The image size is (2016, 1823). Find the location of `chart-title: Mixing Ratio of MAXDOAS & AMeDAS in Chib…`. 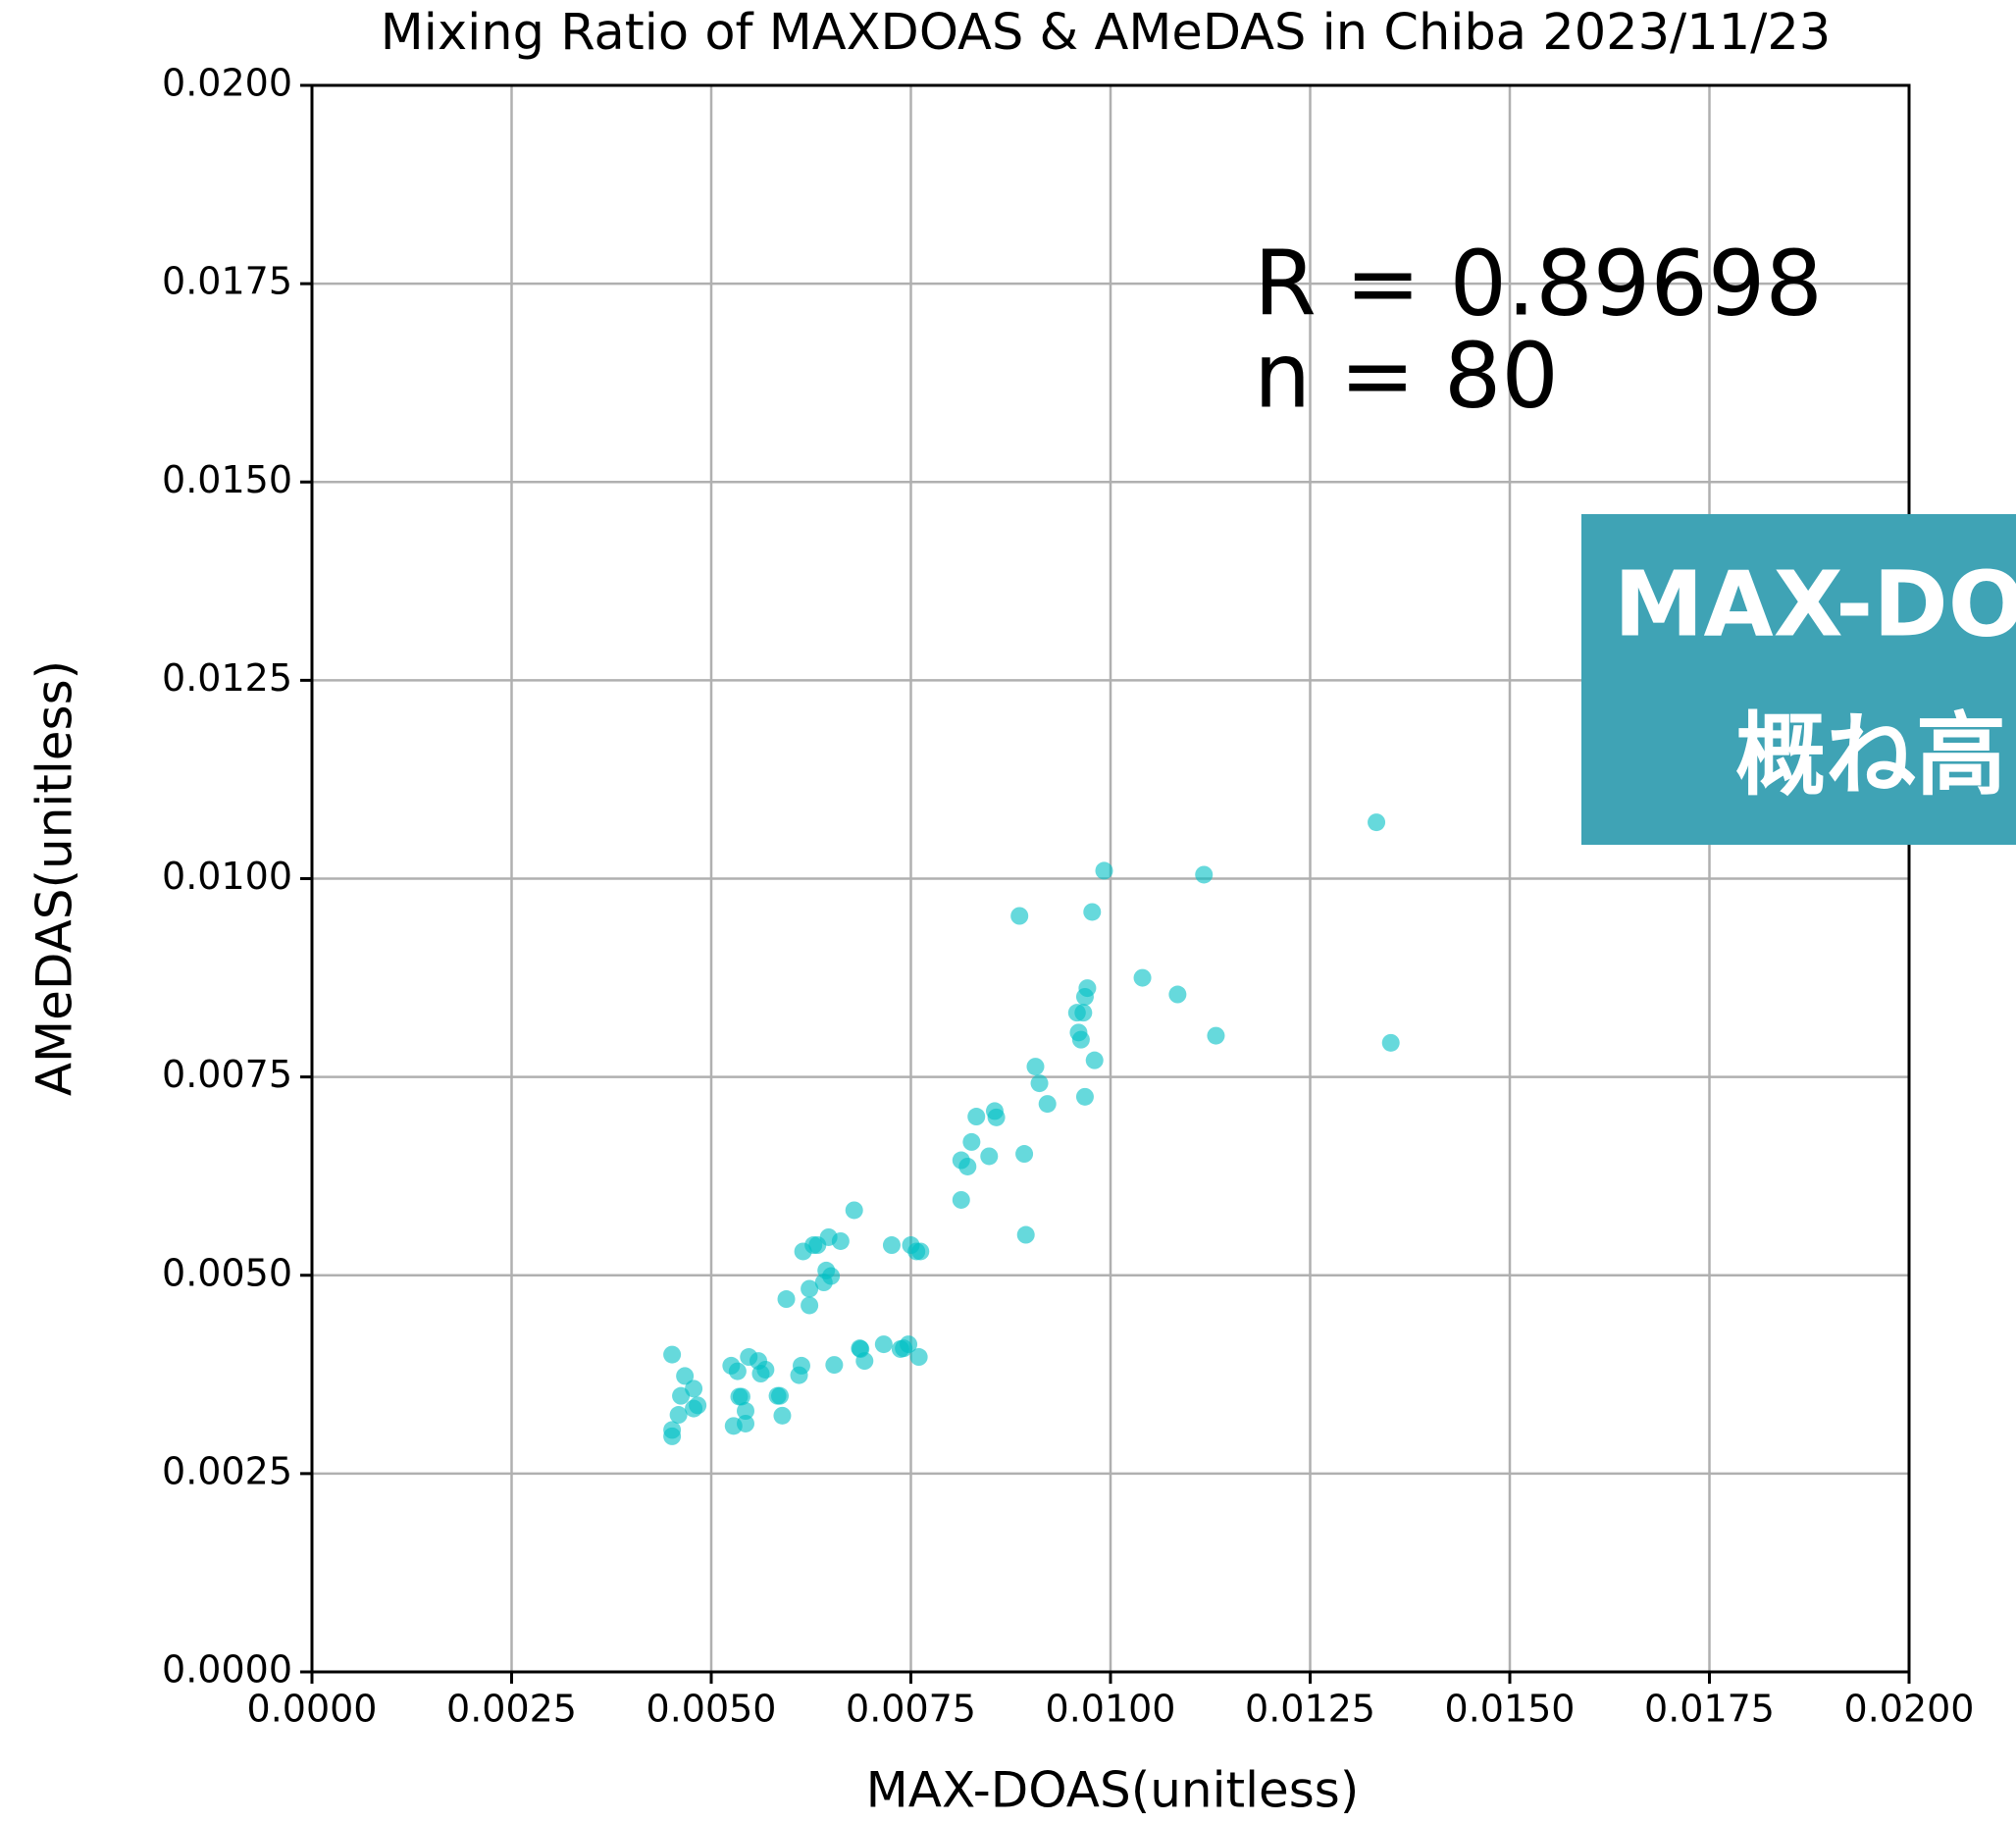

chart-title: Mixing Ratio of MAXDOAS & AMeDAS in Chib… is located at coordinates (1106, 33).